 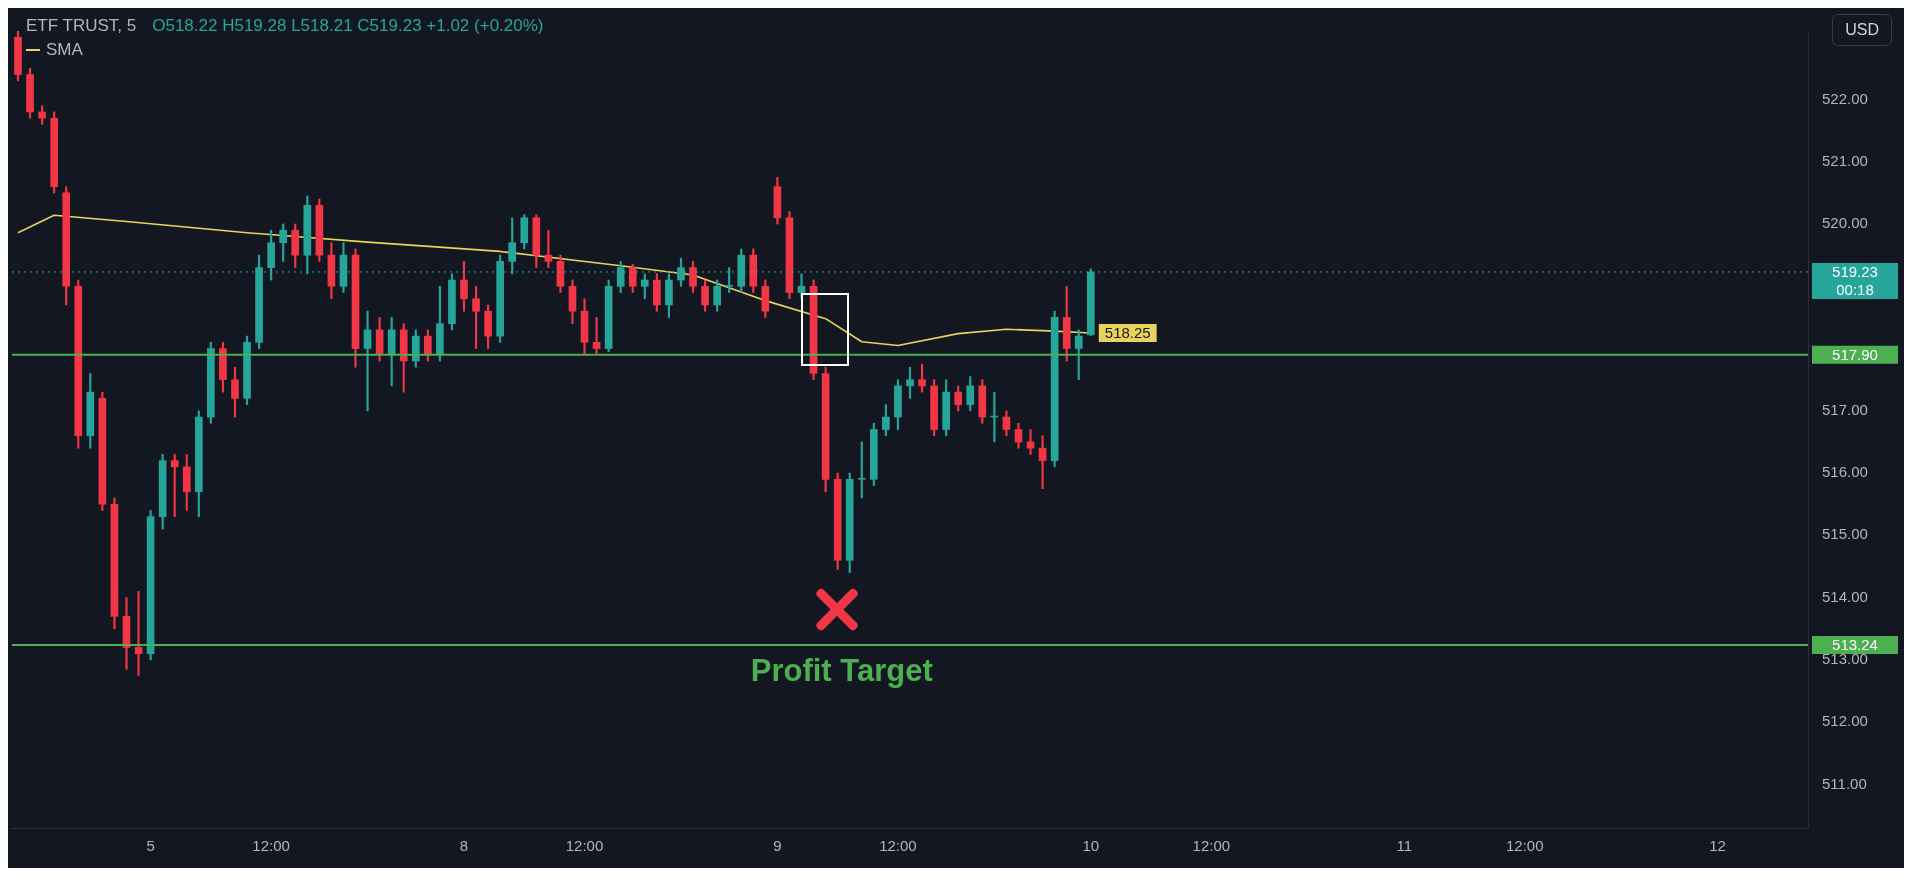 What do you see at coordinates (150, 846) in the screenshot?
I see `x-tick-label: 5` at bounding box center [150, 846].